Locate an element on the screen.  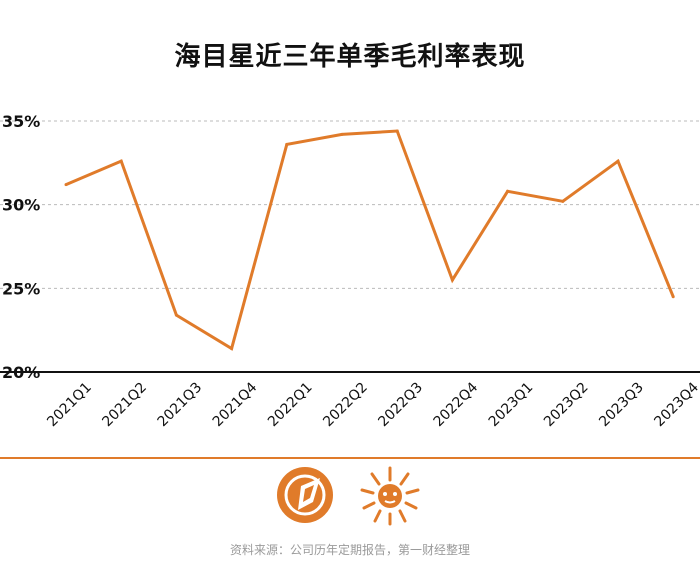
y-axis-ticks: 20%25%30%35% is located at coordinates (21, 247).